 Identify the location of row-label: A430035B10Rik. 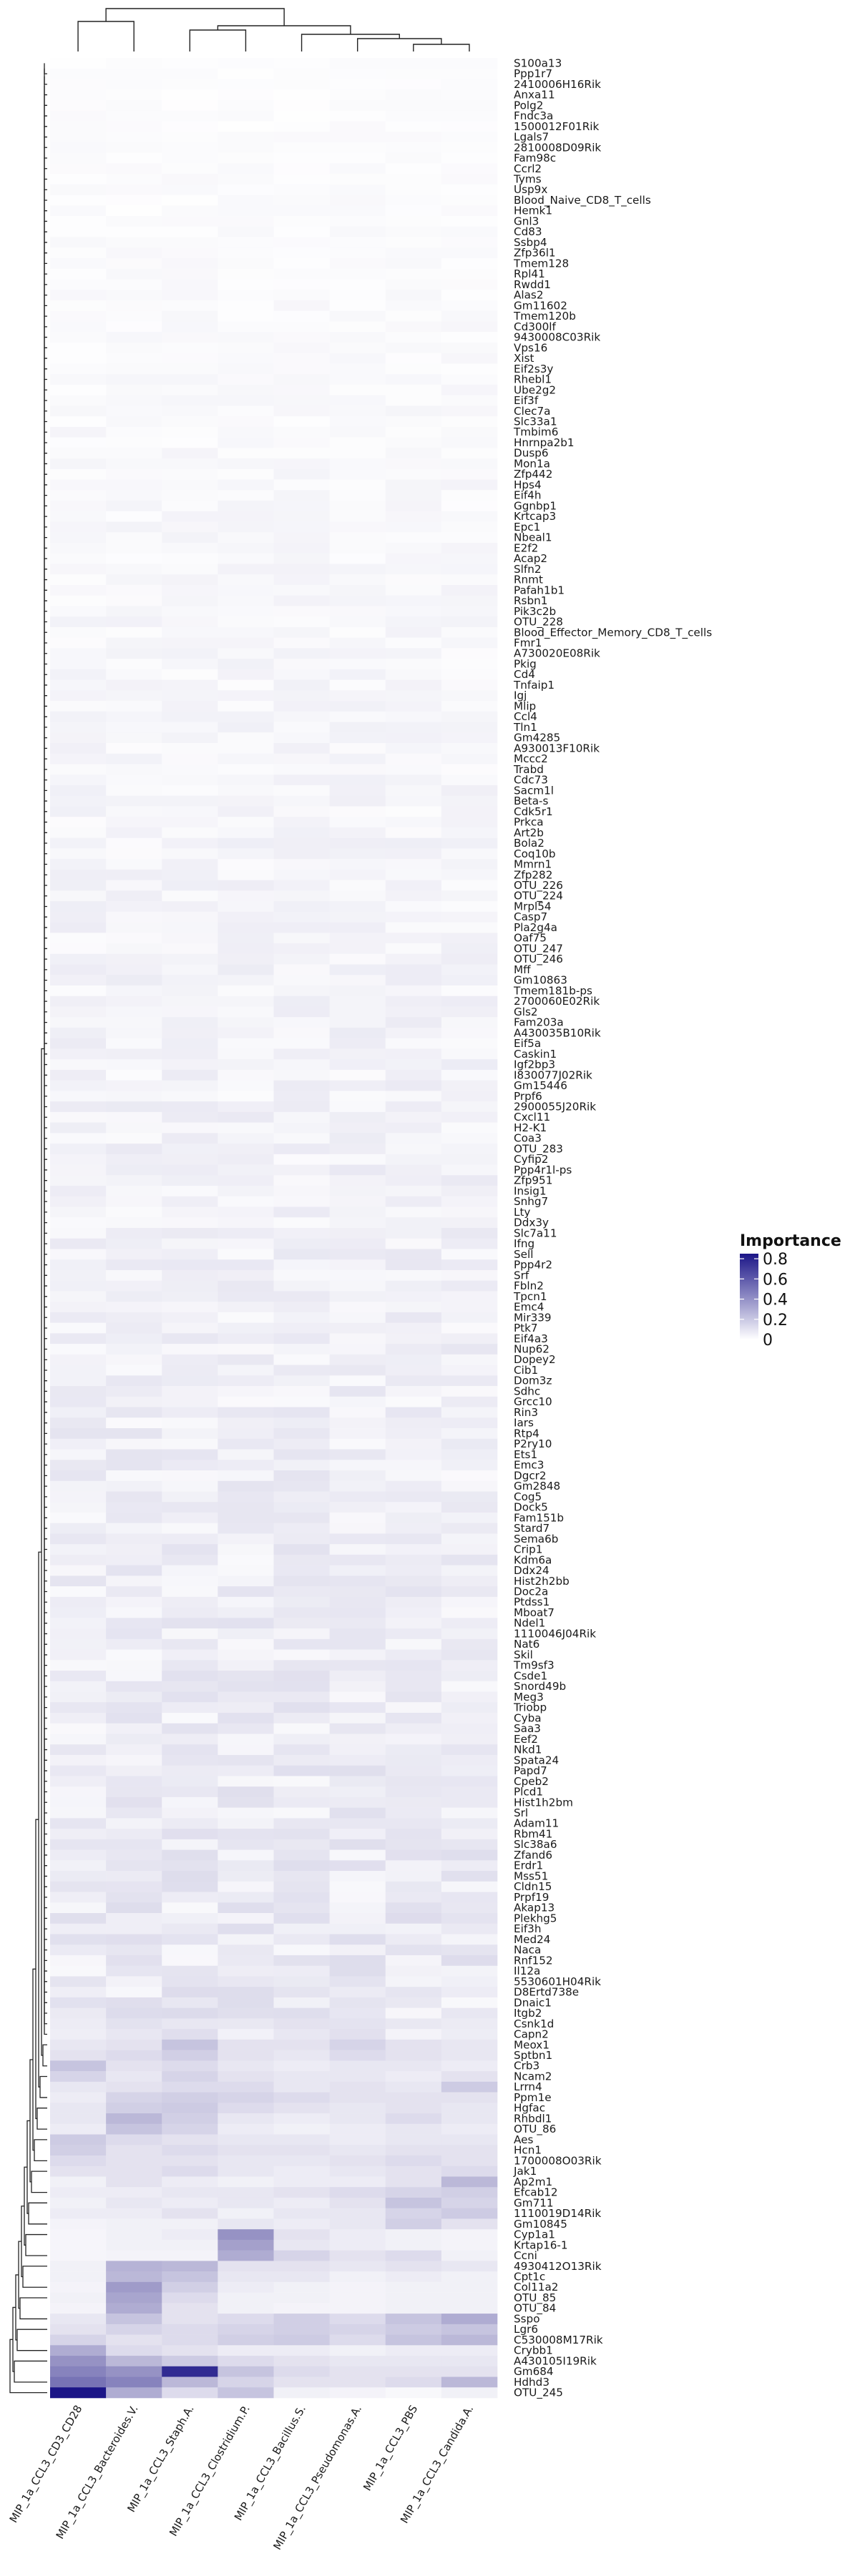
(557, 1032).